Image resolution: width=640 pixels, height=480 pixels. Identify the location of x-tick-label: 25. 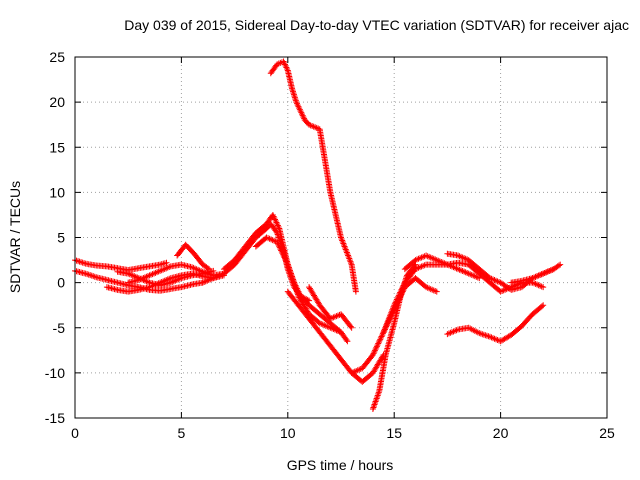
(607, 433).